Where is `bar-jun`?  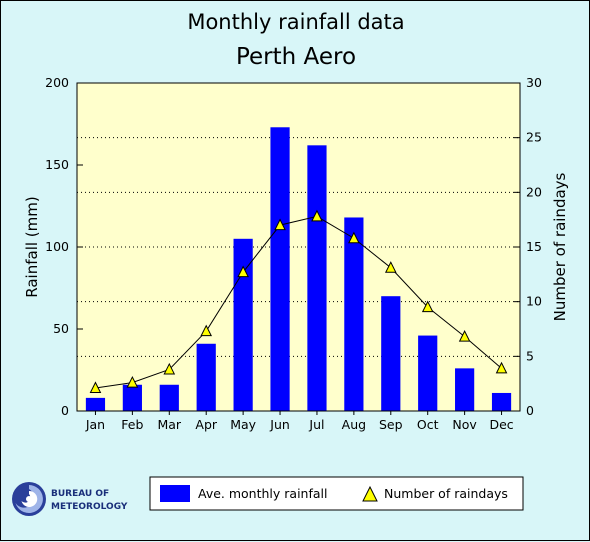 bar-jun is located at coordinates (280, 269).